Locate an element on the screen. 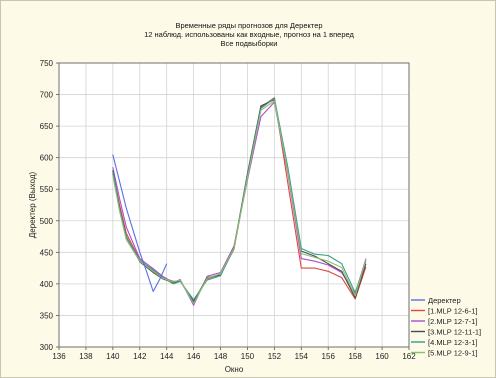 The width and height of the screenshot is (496, 378). series-line is located at coordinates (140, 223).